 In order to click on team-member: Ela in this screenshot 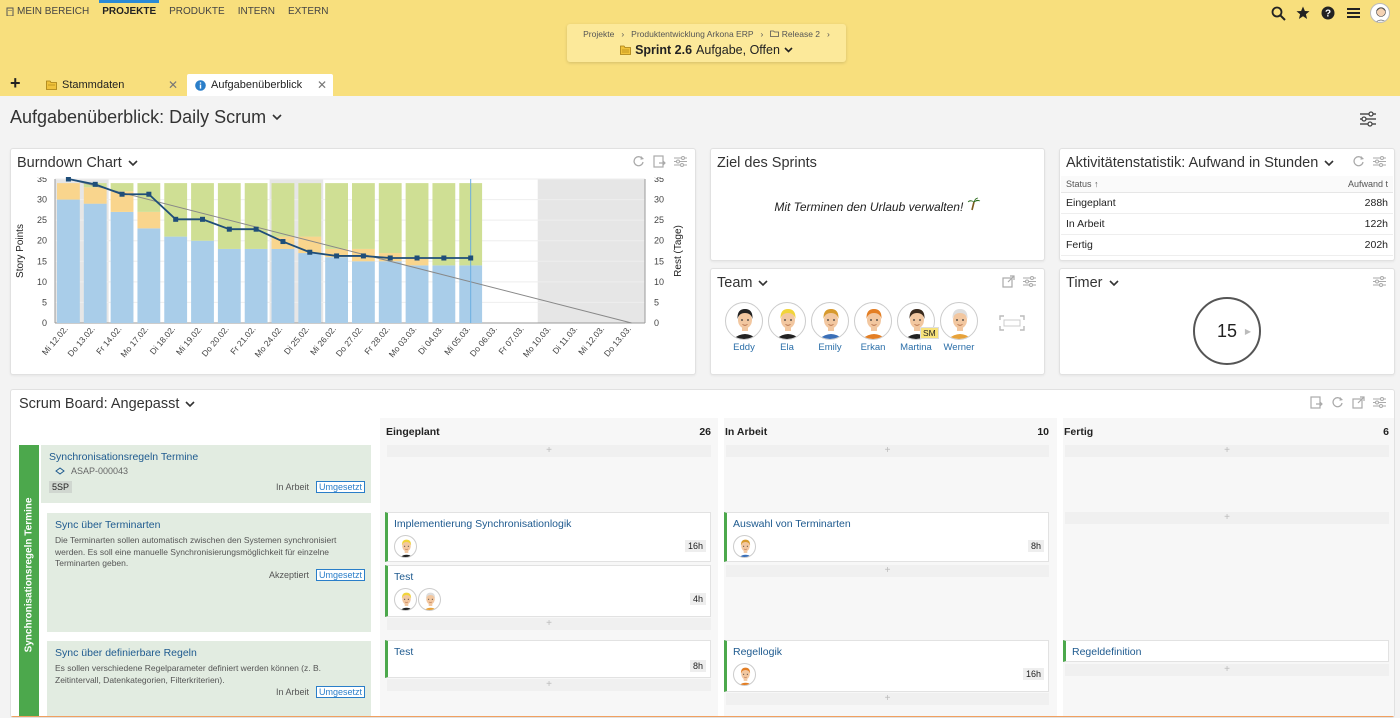, I will do `click(787, 327)`.